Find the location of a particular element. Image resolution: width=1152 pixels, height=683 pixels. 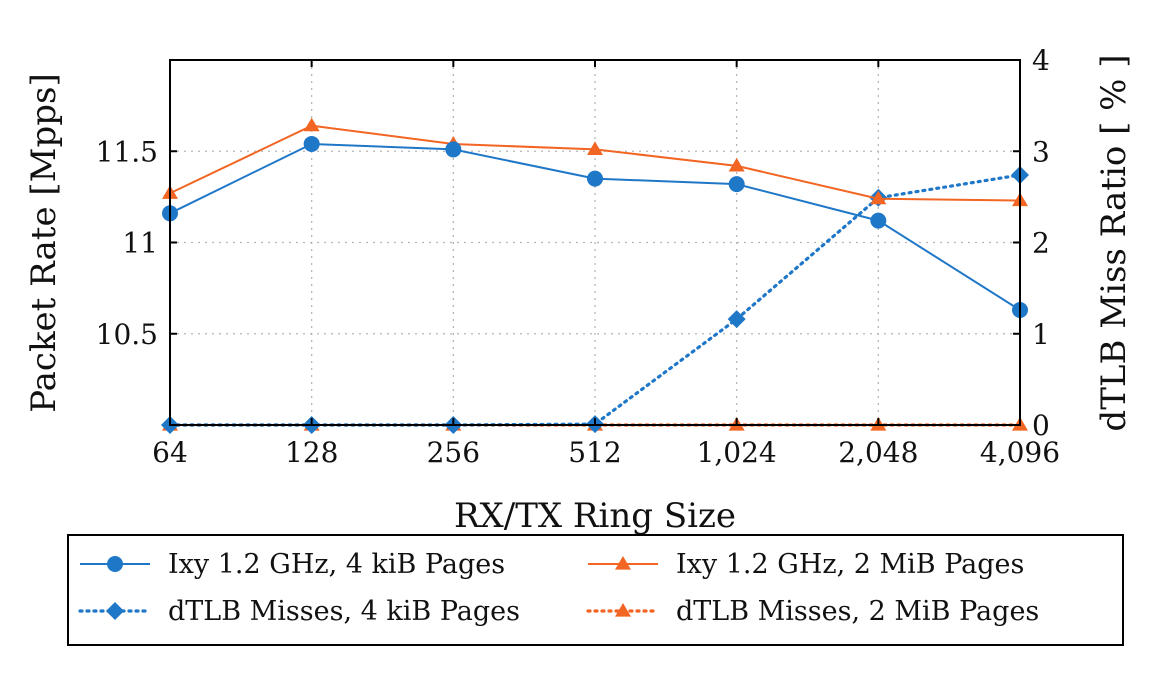

legend-entry: dTLB Misses, 2 MiB Pages is located at coordinates (812, 611).